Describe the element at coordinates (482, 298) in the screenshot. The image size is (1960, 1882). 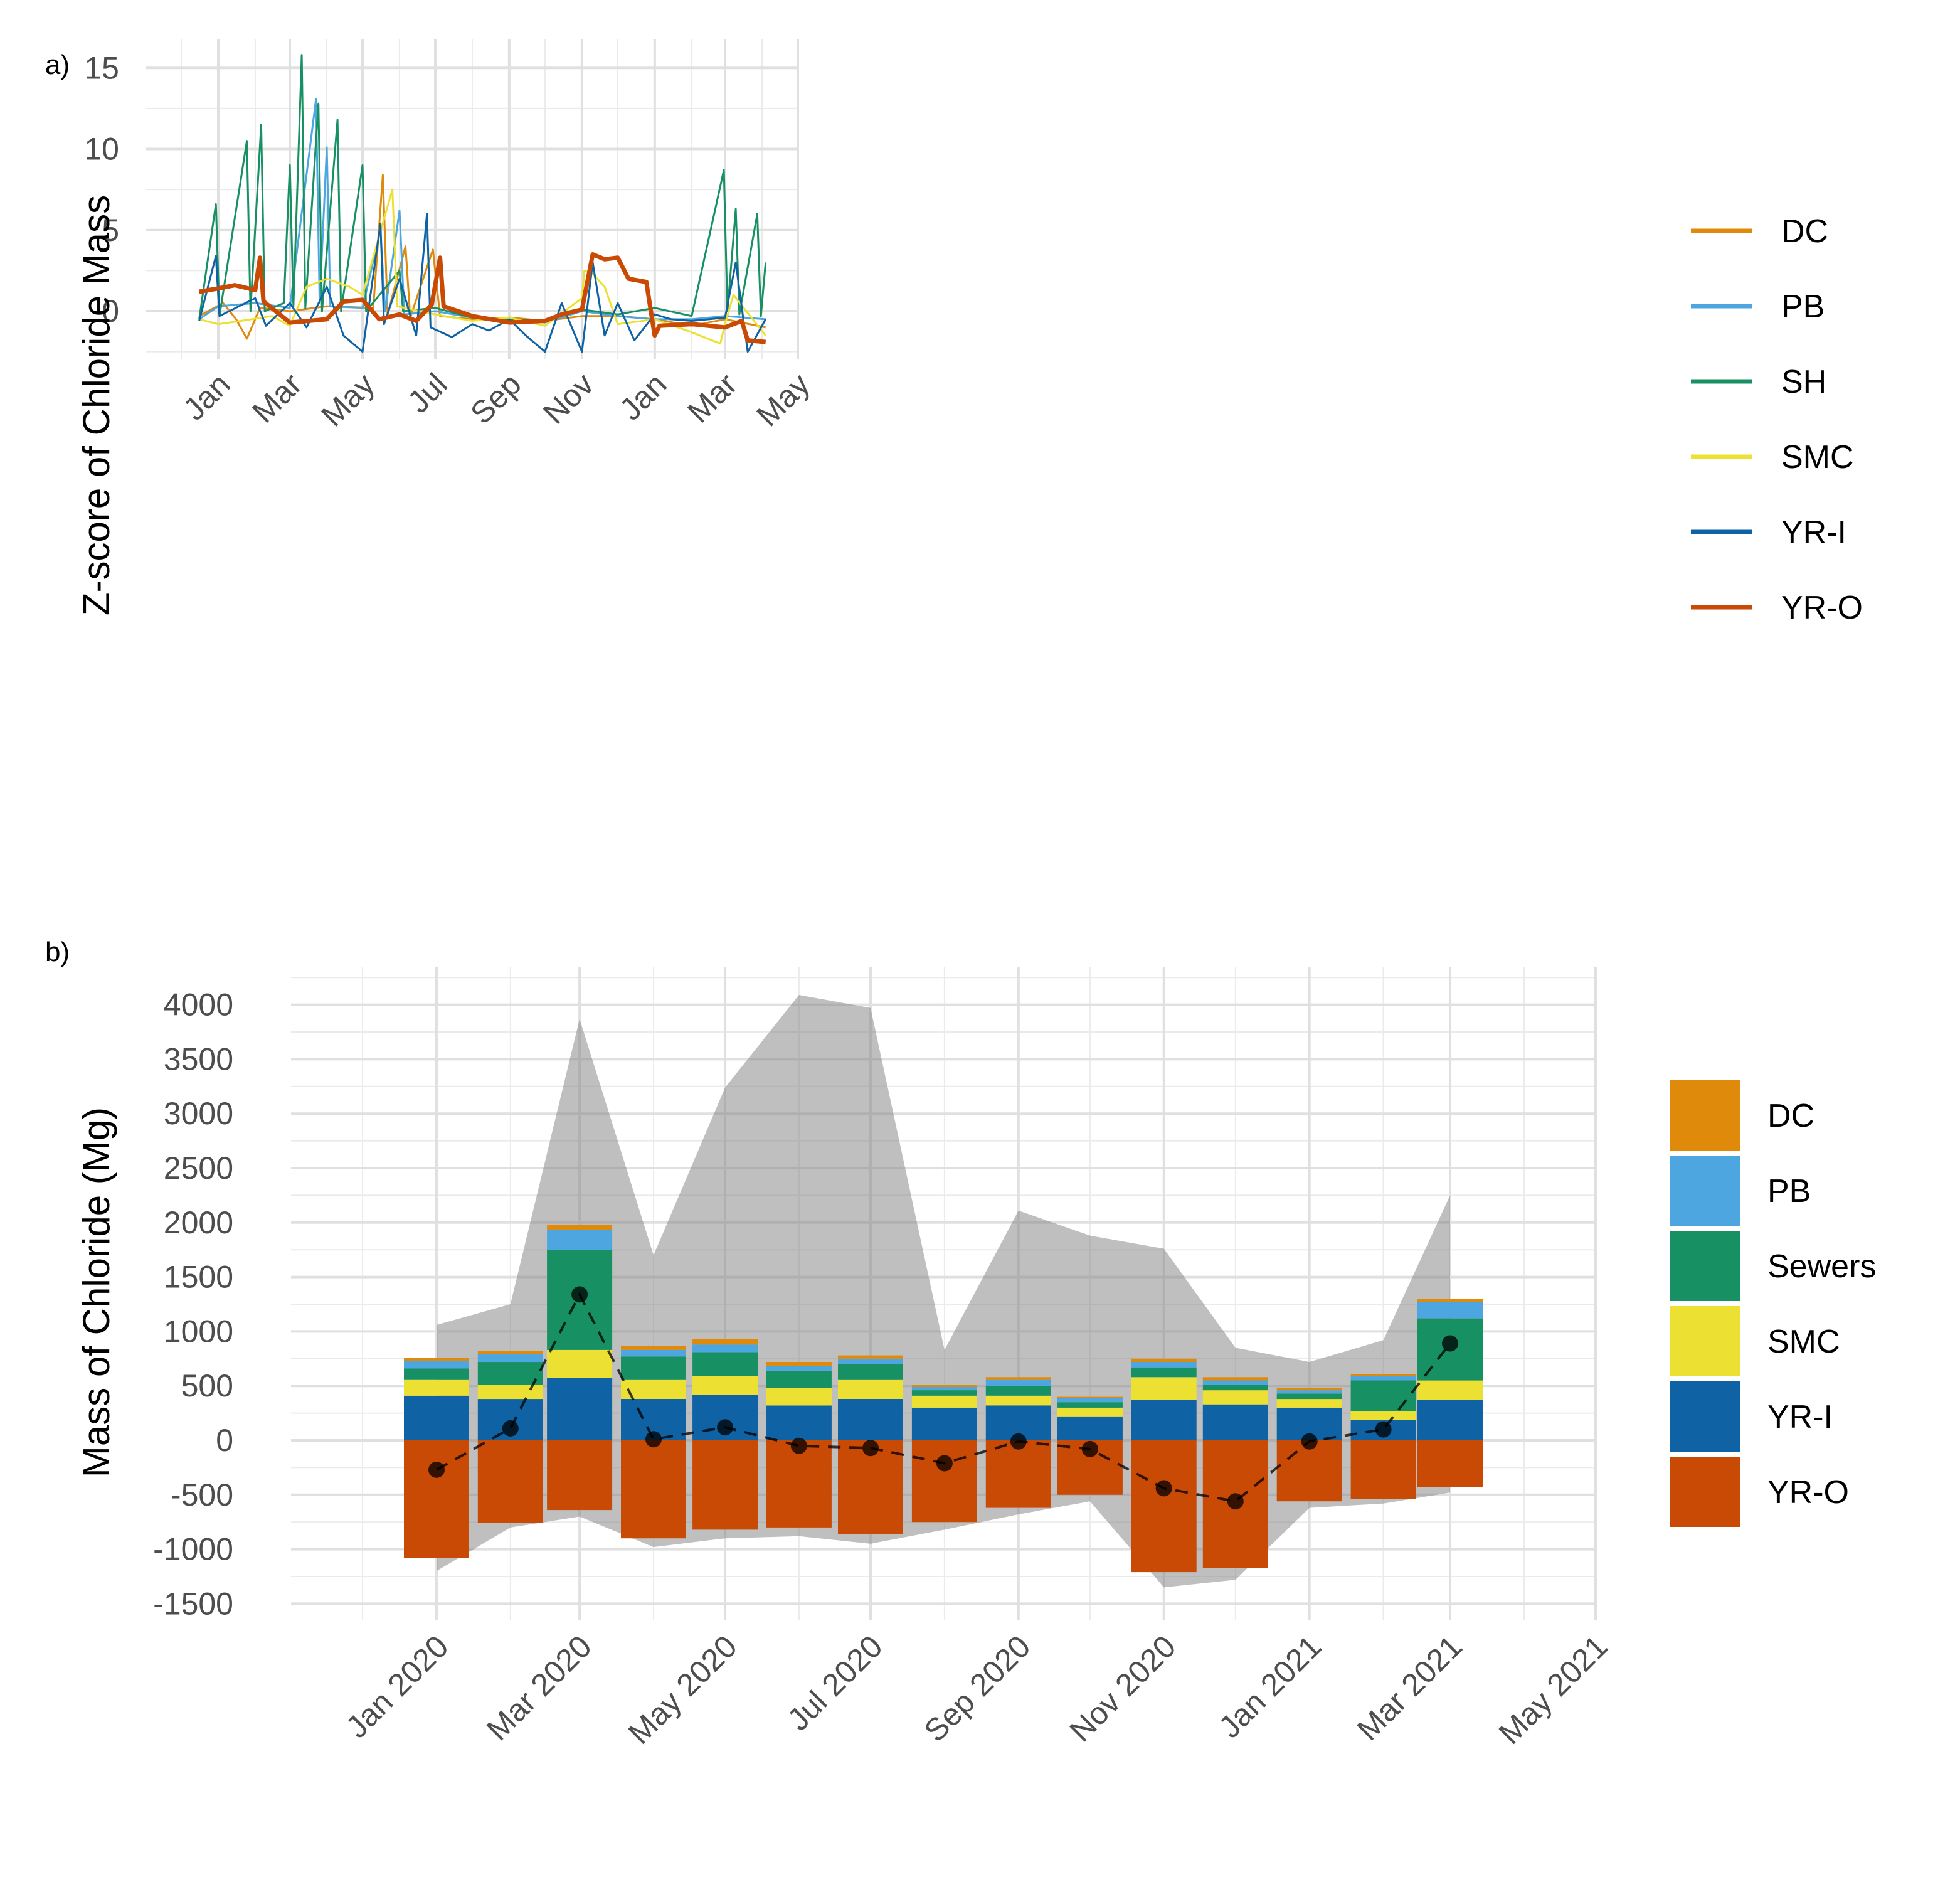
I see `series-line-yr-o` at that location.